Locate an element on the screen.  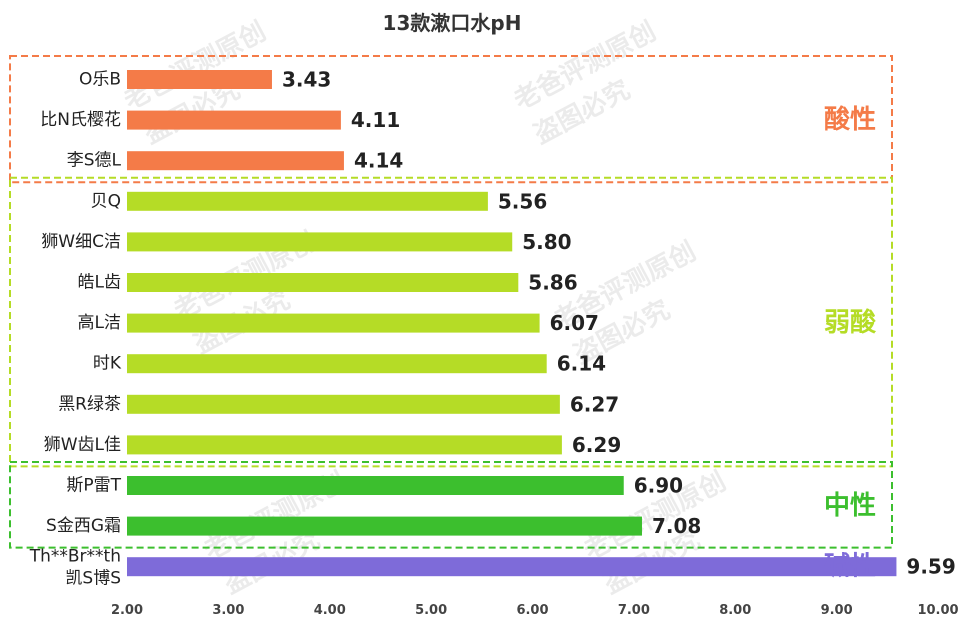
value-label: 4.11 is located at coordinates (375, 120).